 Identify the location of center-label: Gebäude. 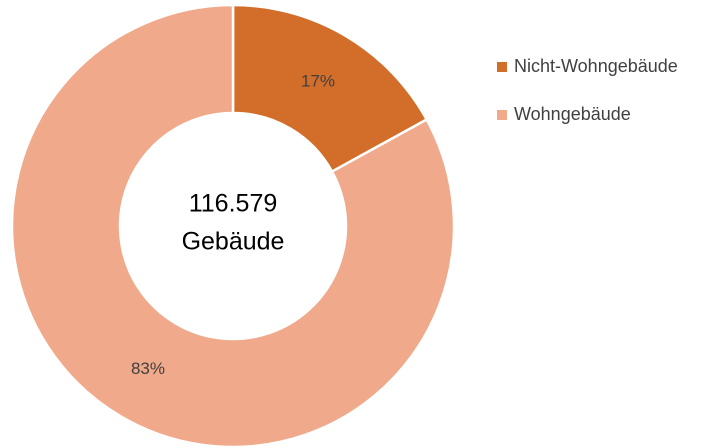
(233, 242).